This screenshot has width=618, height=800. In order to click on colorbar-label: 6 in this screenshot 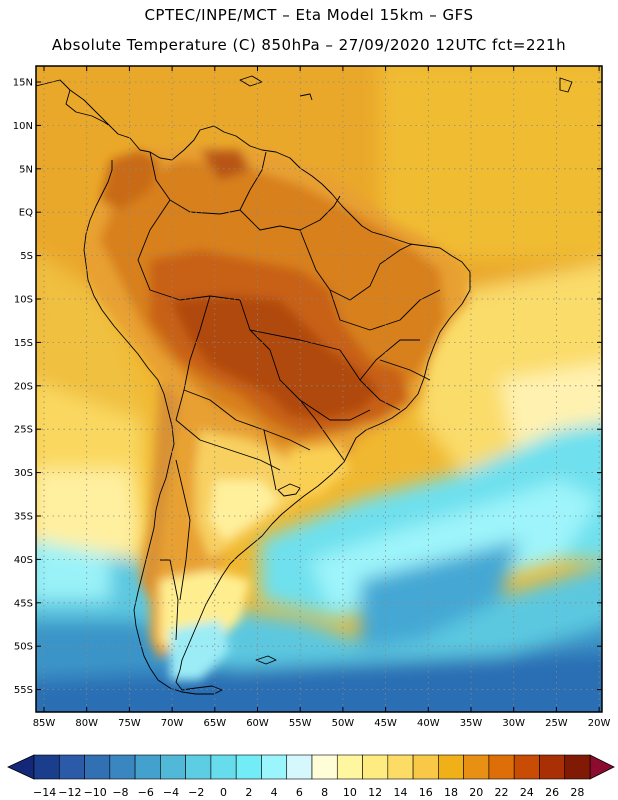, I will do `click(299, 792)`.